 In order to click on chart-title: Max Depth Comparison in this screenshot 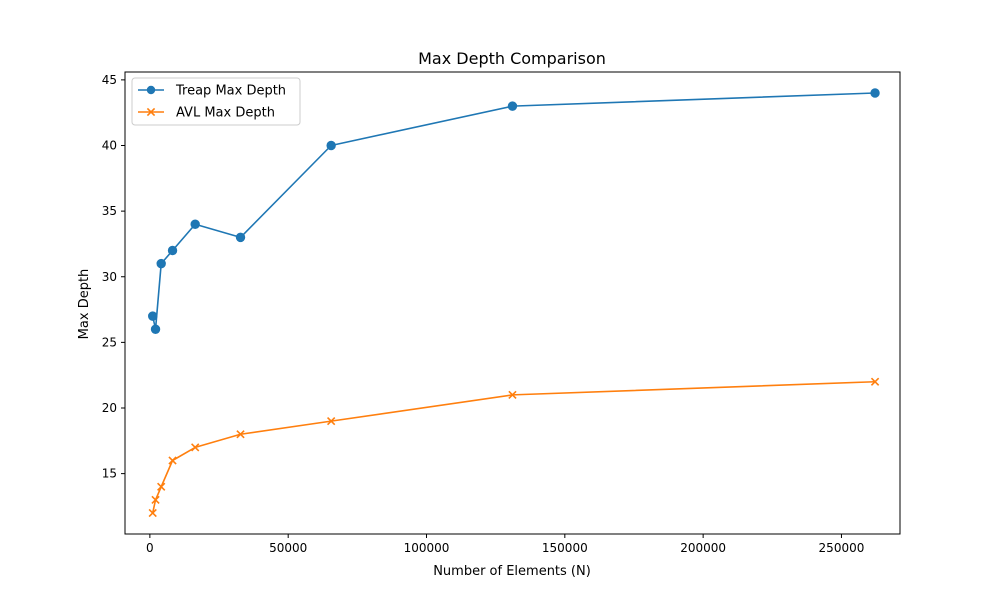, I will do `click(512, 58)`.